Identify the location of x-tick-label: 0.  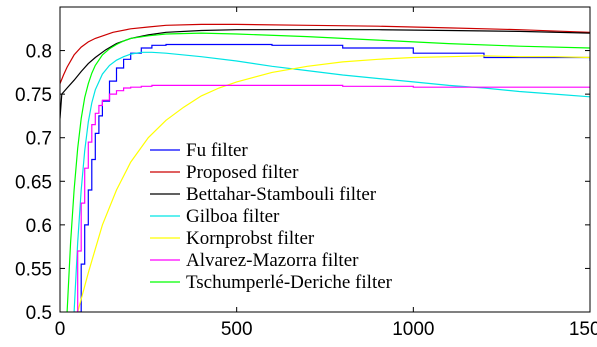
(60, 329).